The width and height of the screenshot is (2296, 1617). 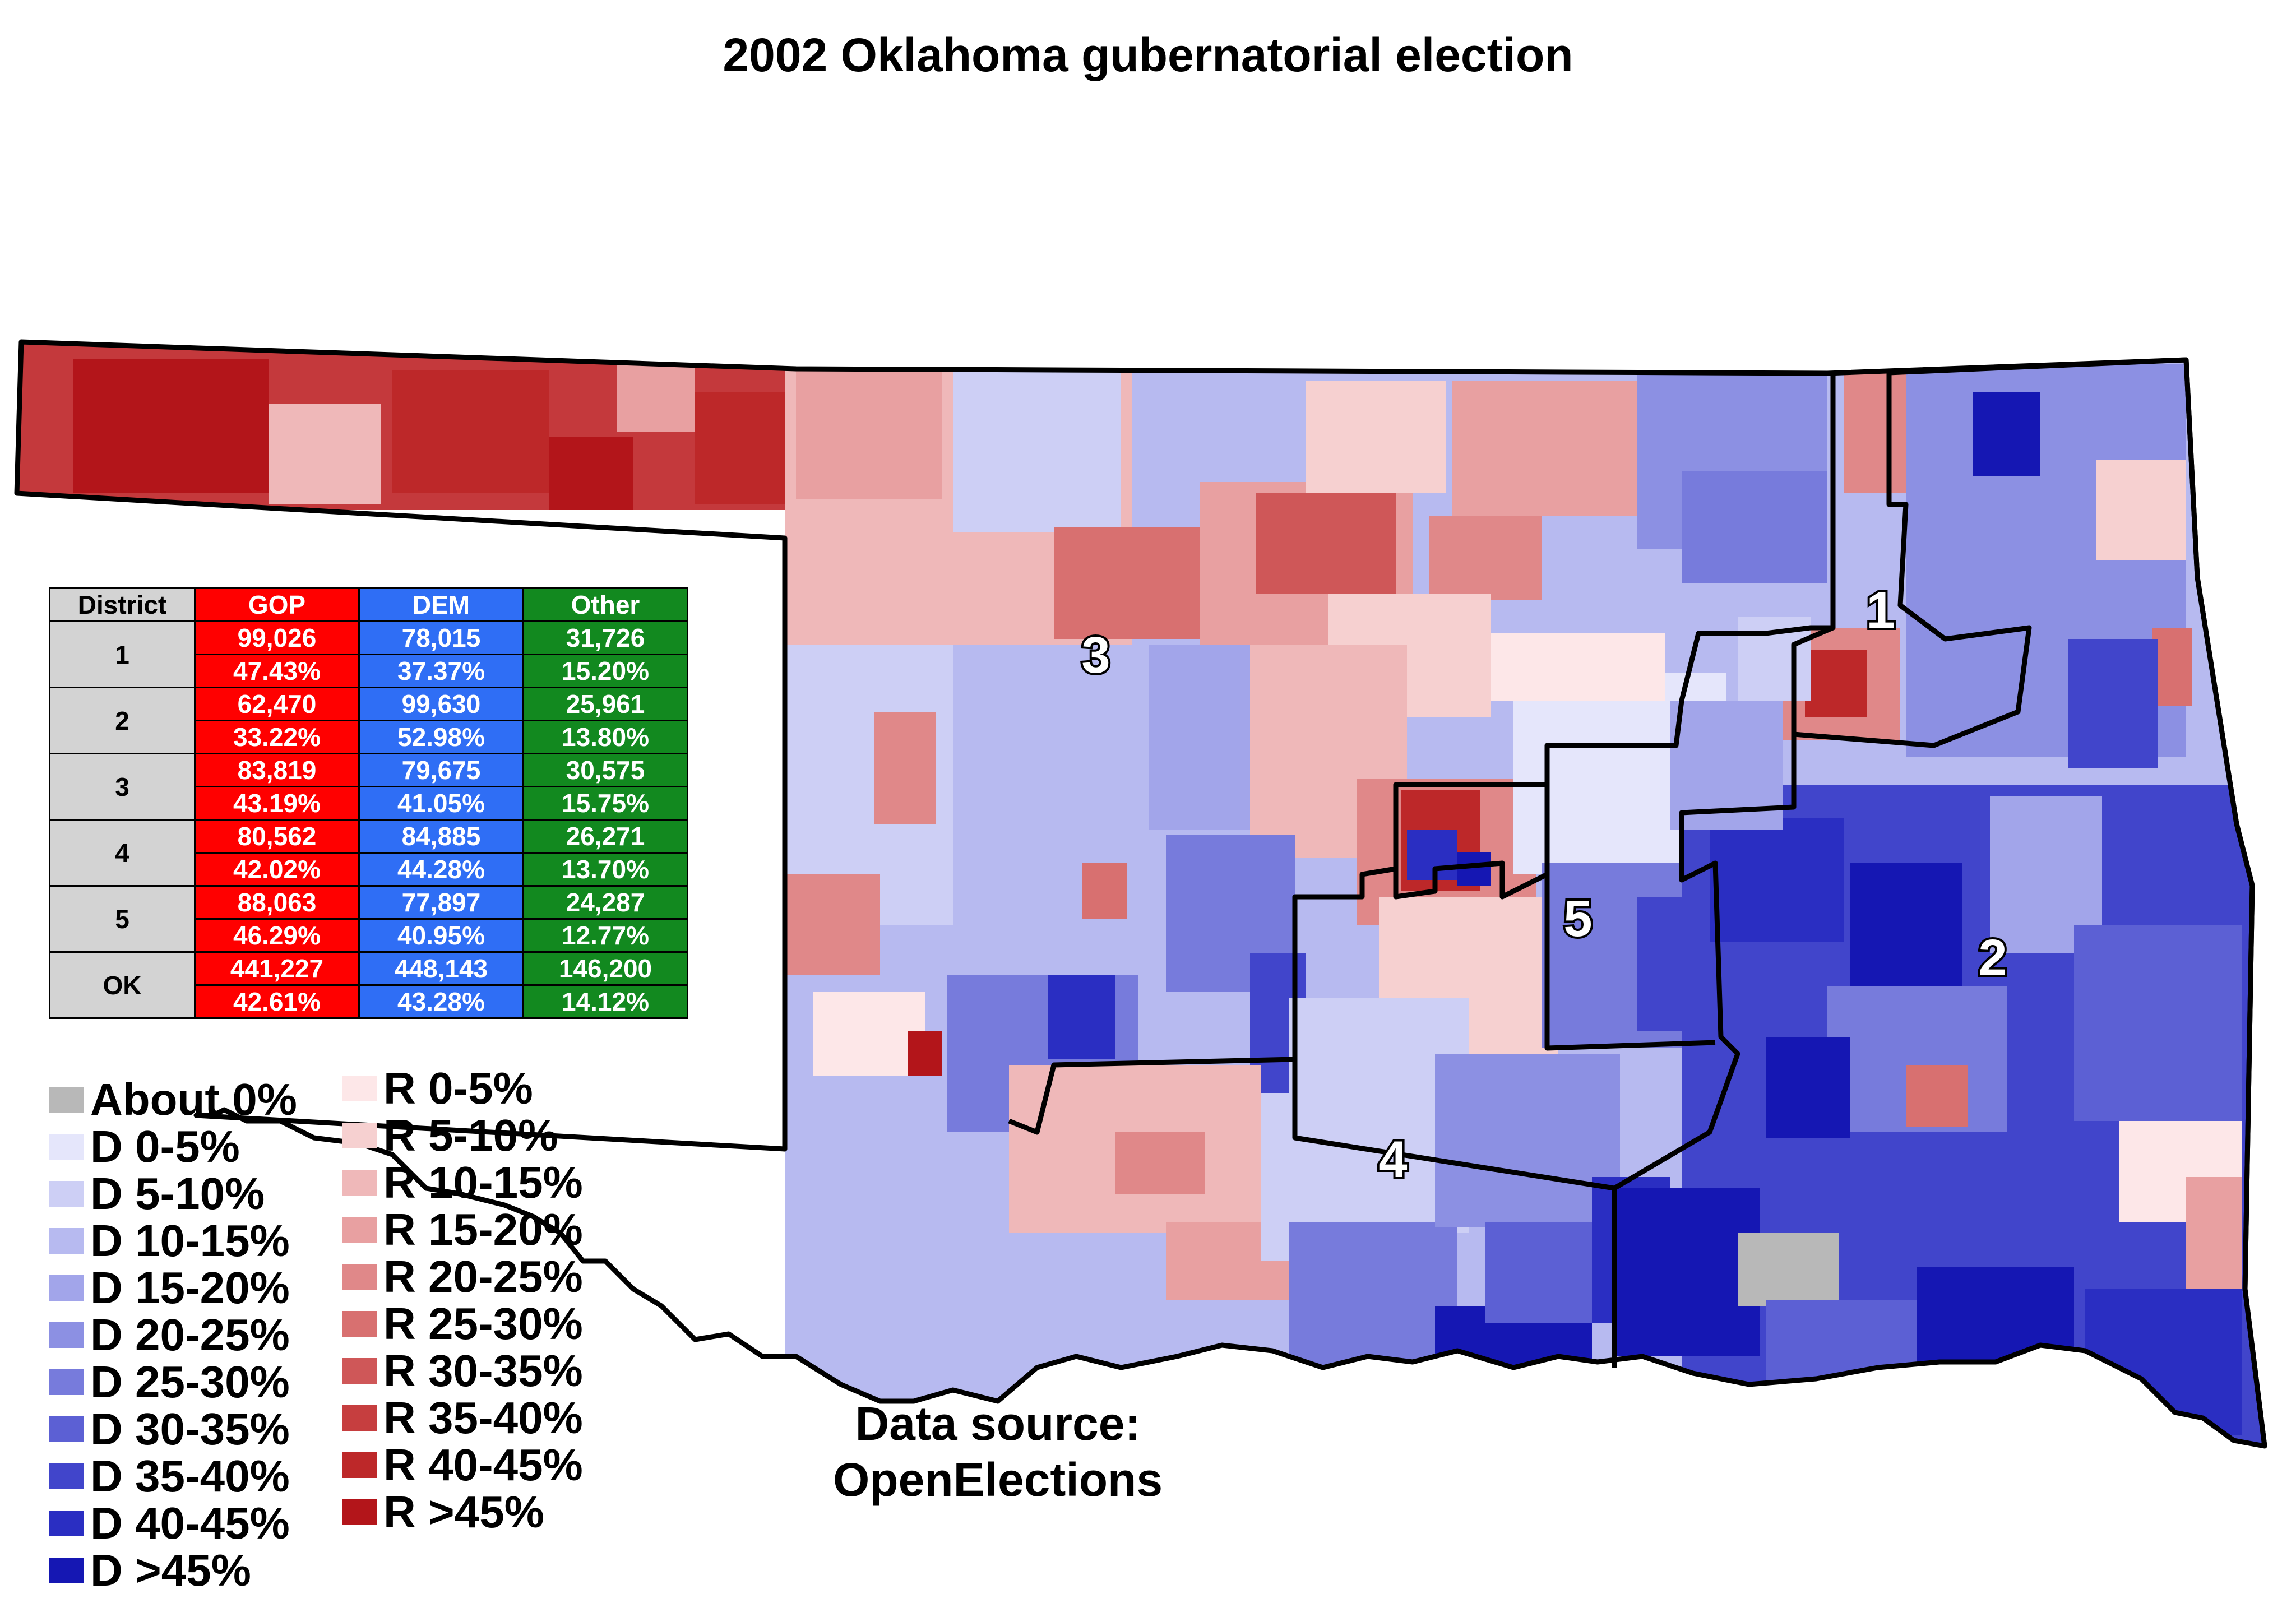 What do you see at coordinates (193, 1099) in the screenshot?
I see `legend-label: About 0%` at bounding box center [193, 1099].